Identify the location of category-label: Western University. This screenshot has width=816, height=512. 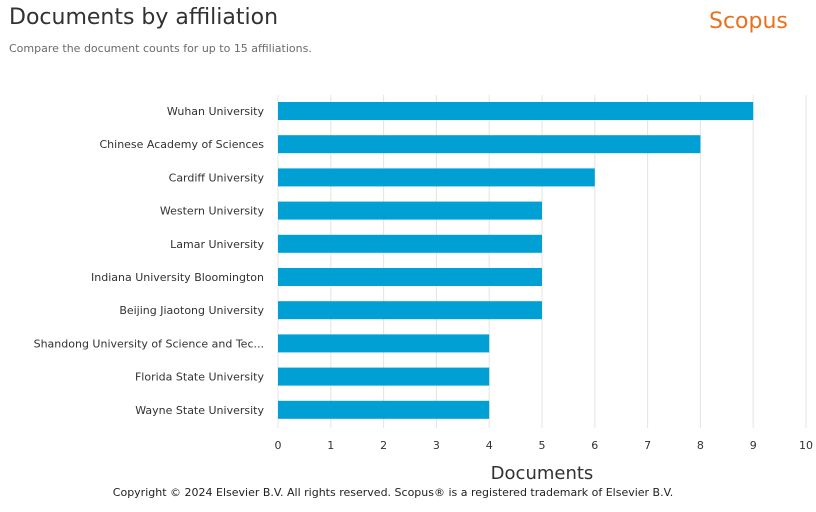
(212, 211).